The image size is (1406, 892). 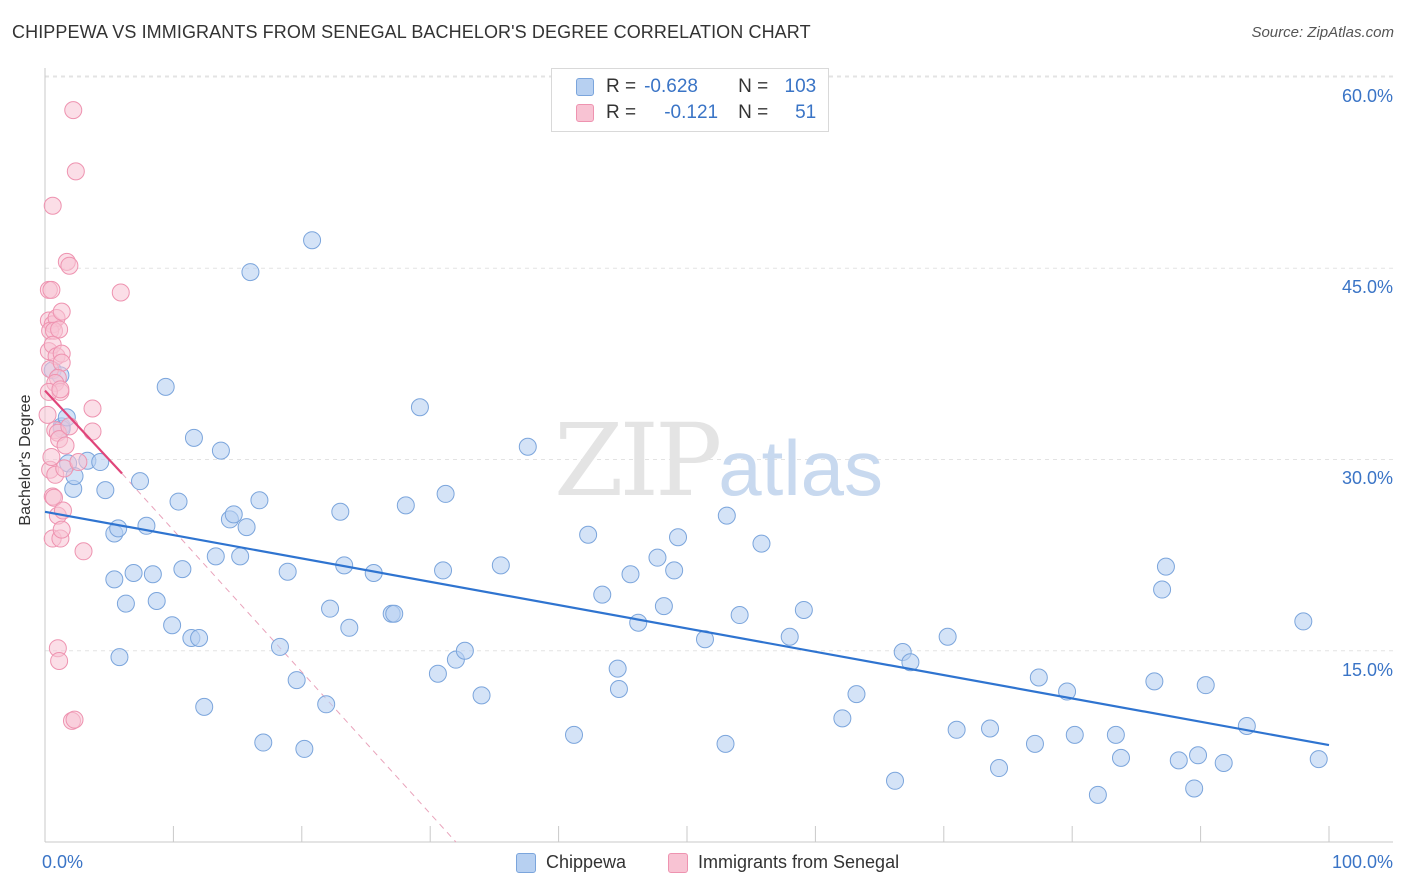 I want to click on bottom-legend-chippewa: Chippewa, so click(x=571, y=862).